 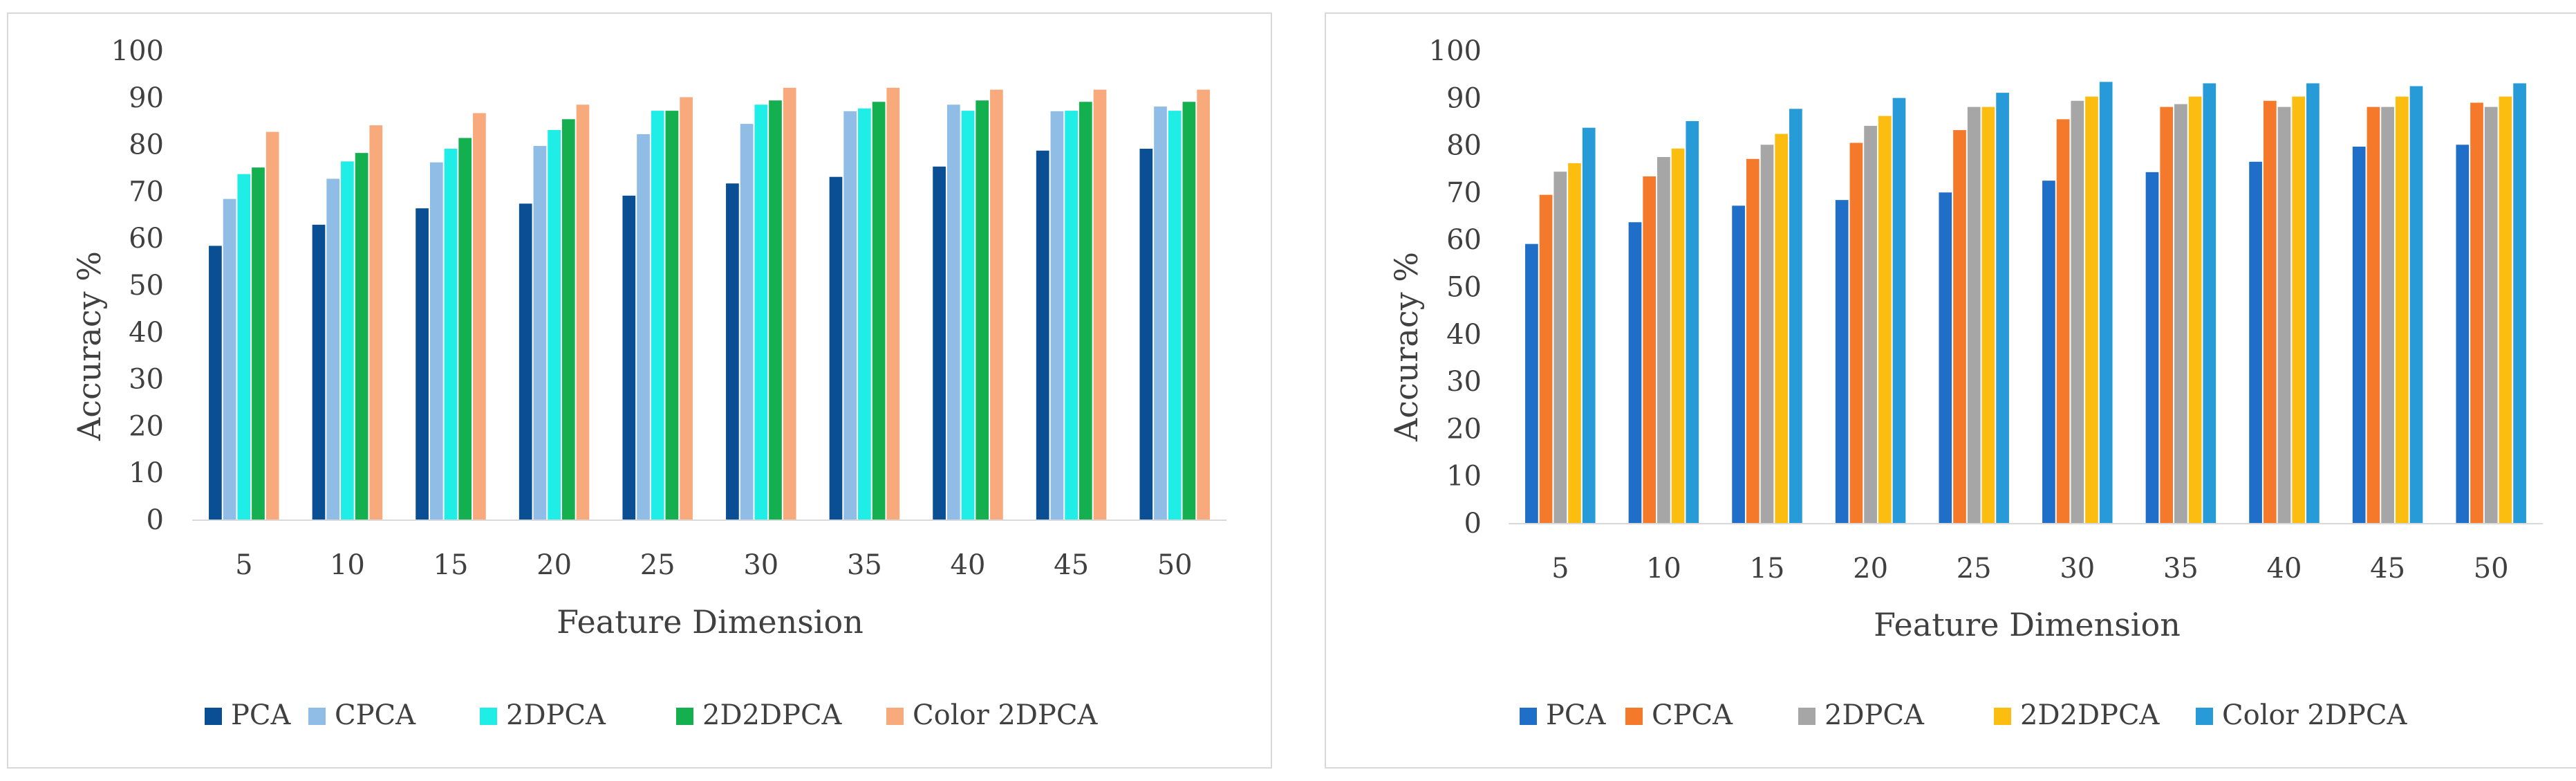 I want to click on y-tick-label: 90, so click(x=1464, y=98).